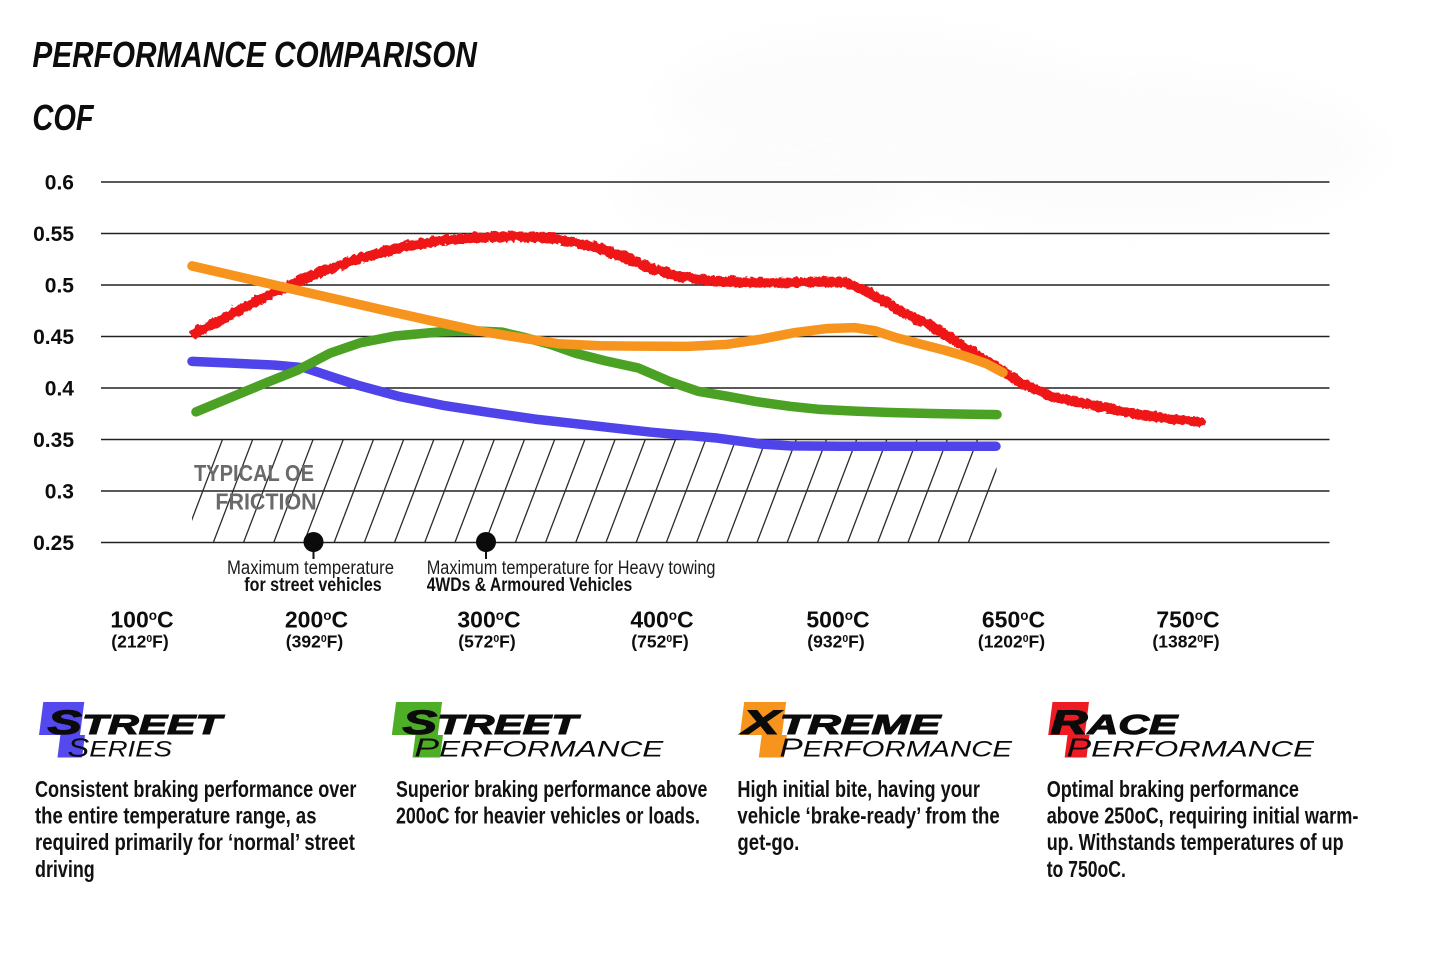 This screenshot has width=1445, height=972. Describe the element at coordinates (868, 816) in the screenshot. I see `legend-desc-line: vehicle ‘brake-ready’ from the` at that location.